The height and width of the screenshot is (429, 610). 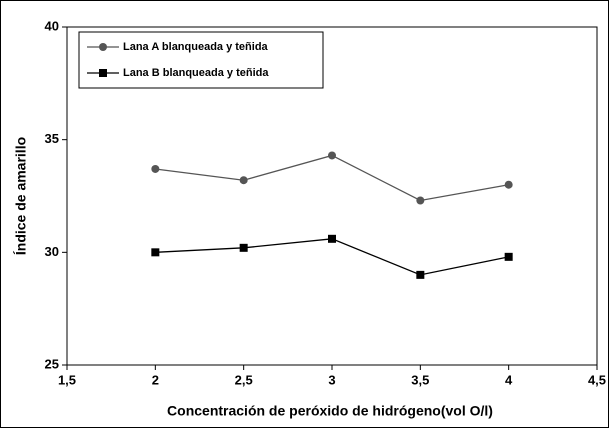 What do you see at coordinates (196, 73) in the screenshot?
I see `legend-label: Lana B blanqueada y teñida` at bounding box center [196, 73].